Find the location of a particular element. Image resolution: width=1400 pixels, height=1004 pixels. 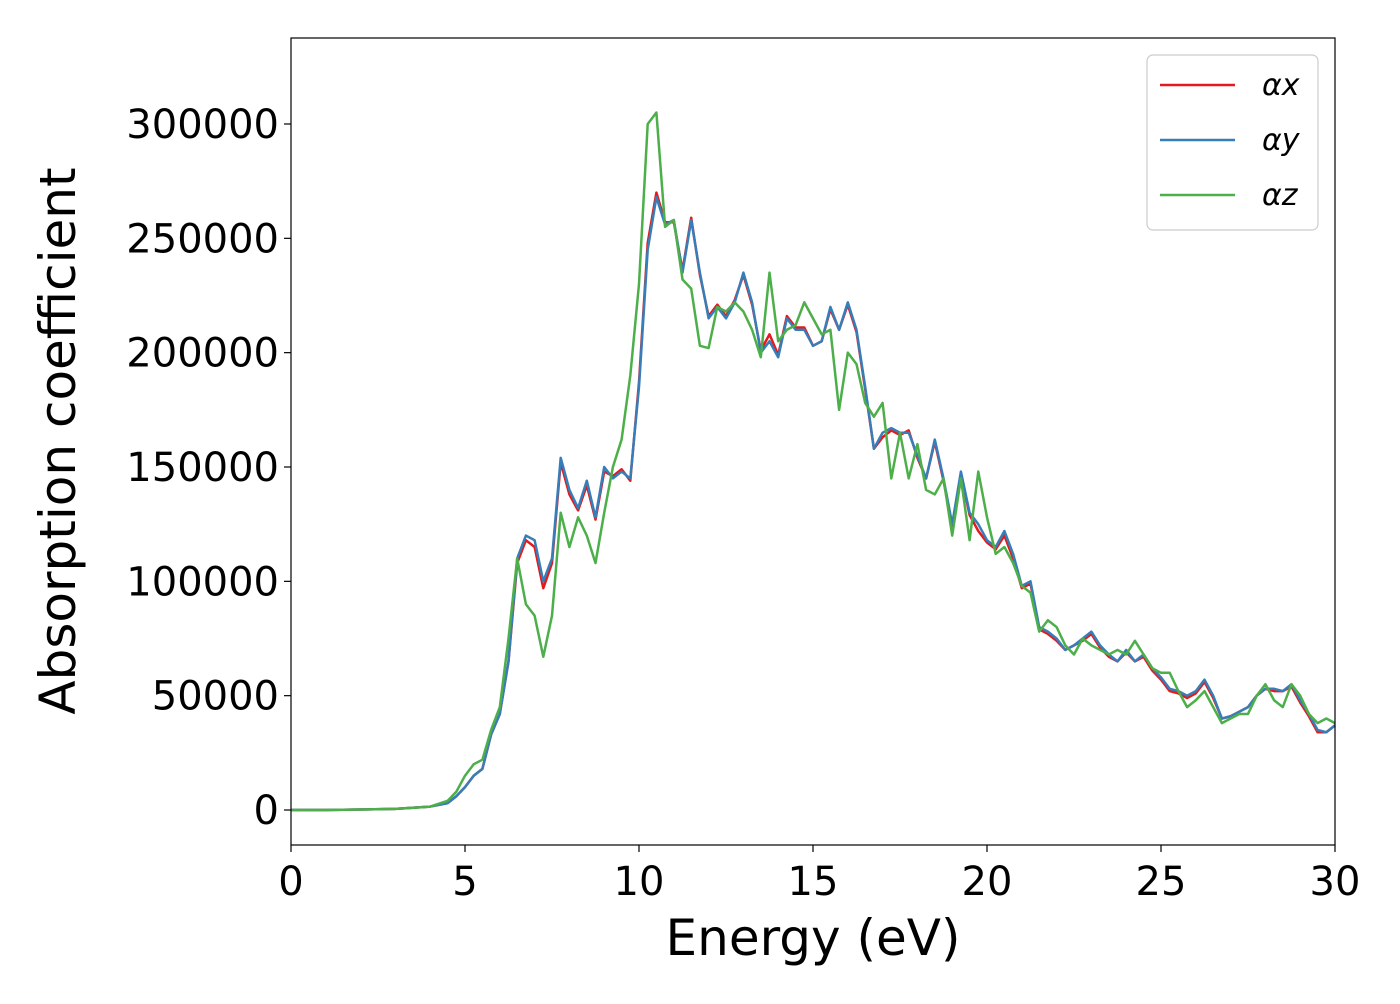

x-tick-label: 0 is located at coordinates (290, 882).